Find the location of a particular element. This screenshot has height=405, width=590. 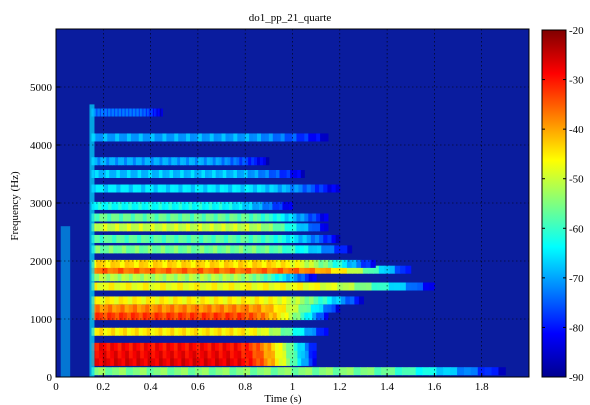

x-tick-label: 1.8 is located at coordinates (482, 387).